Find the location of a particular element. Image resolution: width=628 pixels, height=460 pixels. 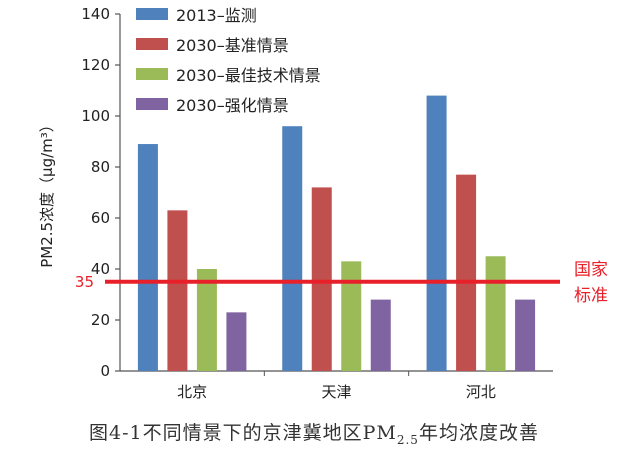

y-tick-label: 40 is located at coordinates (100, 269).